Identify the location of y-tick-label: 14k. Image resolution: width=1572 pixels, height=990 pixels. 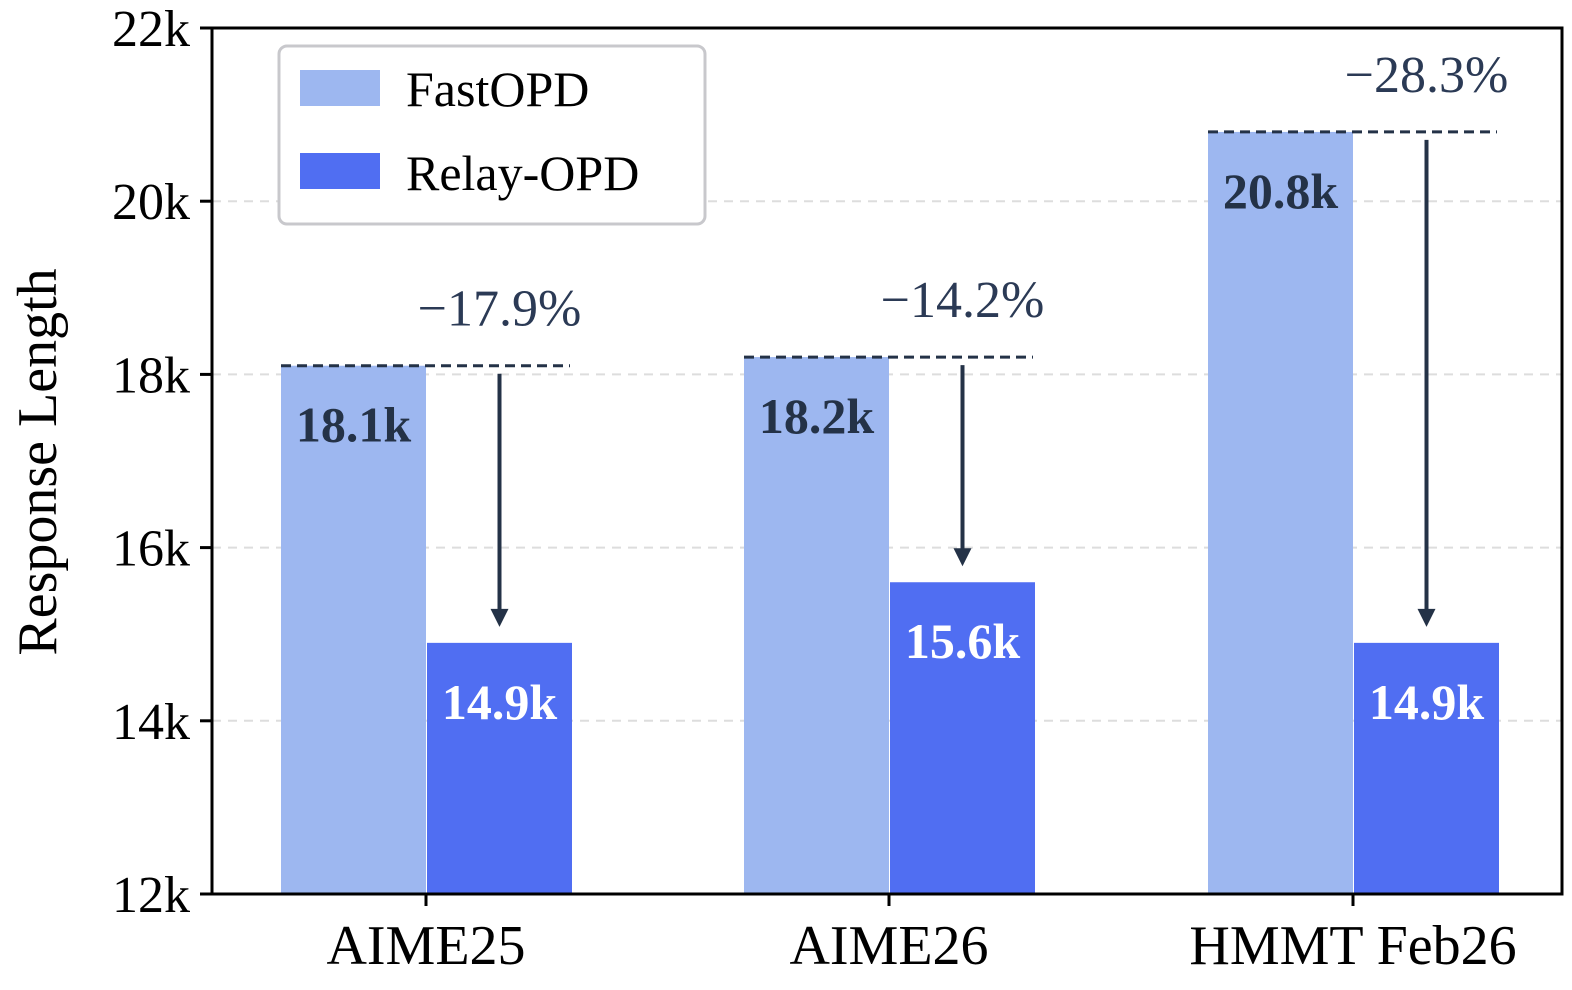
(151, 722).